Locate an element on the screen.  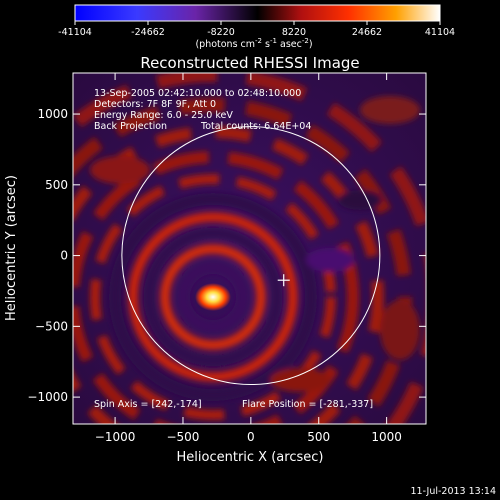
x-tick-label: 1000 is located at coordinates (386, 437).